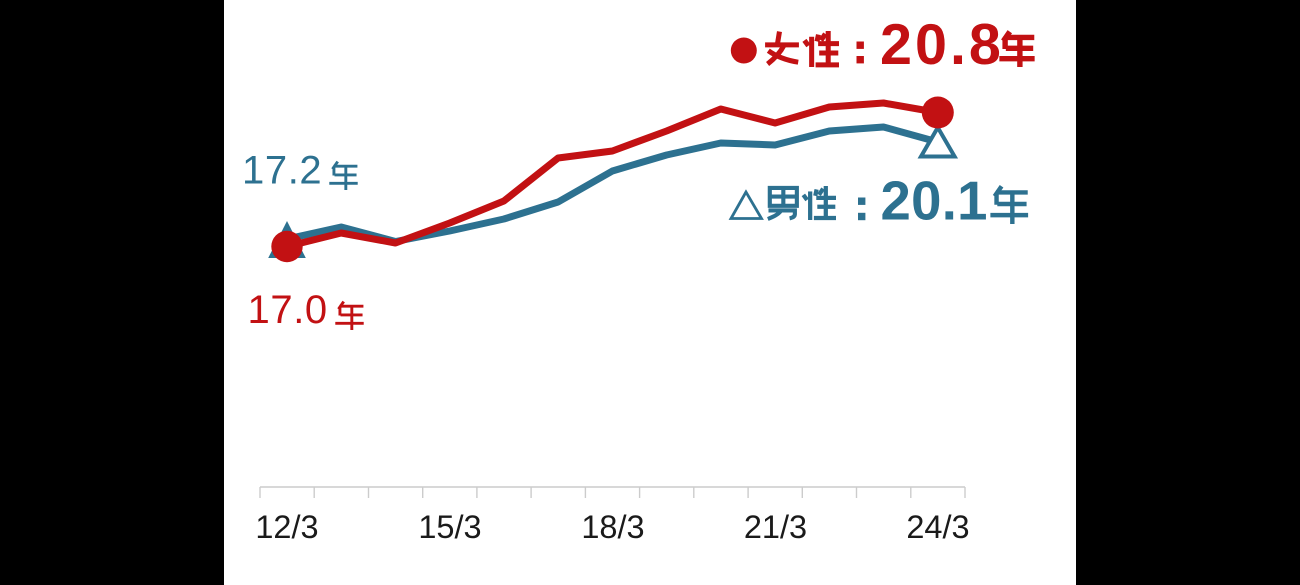 The width and height of the screenshot is (1300, 585). Describe the element at coordinates (449, 527) in the screenshot. I see `svg-text: 15/3` at that location.